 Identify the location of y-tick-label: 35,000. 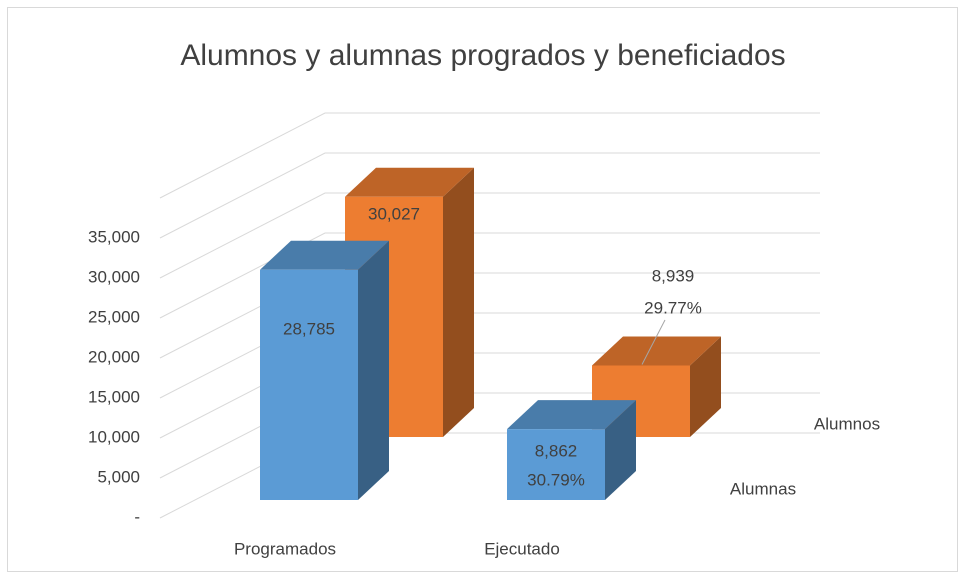
(114, 236).